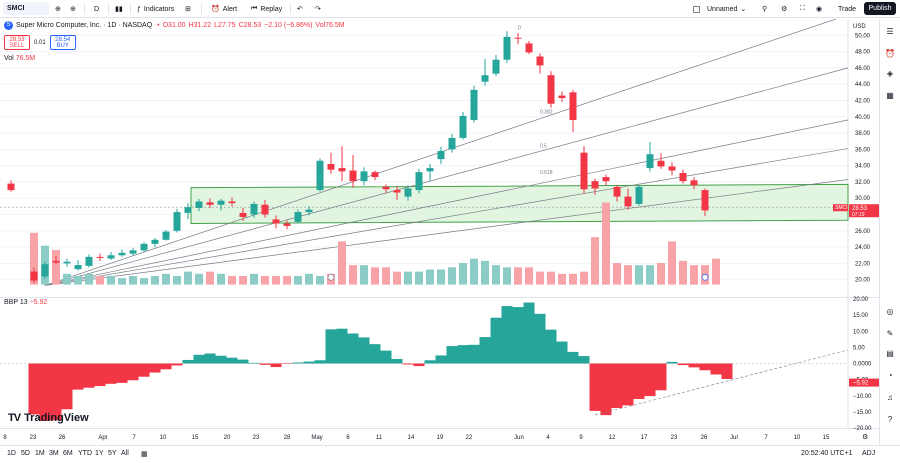  What do you see at coordinates (869, 453) in the screenshot?
I see `adjust-toggle: ADJ` at bounding box center [869, 453].